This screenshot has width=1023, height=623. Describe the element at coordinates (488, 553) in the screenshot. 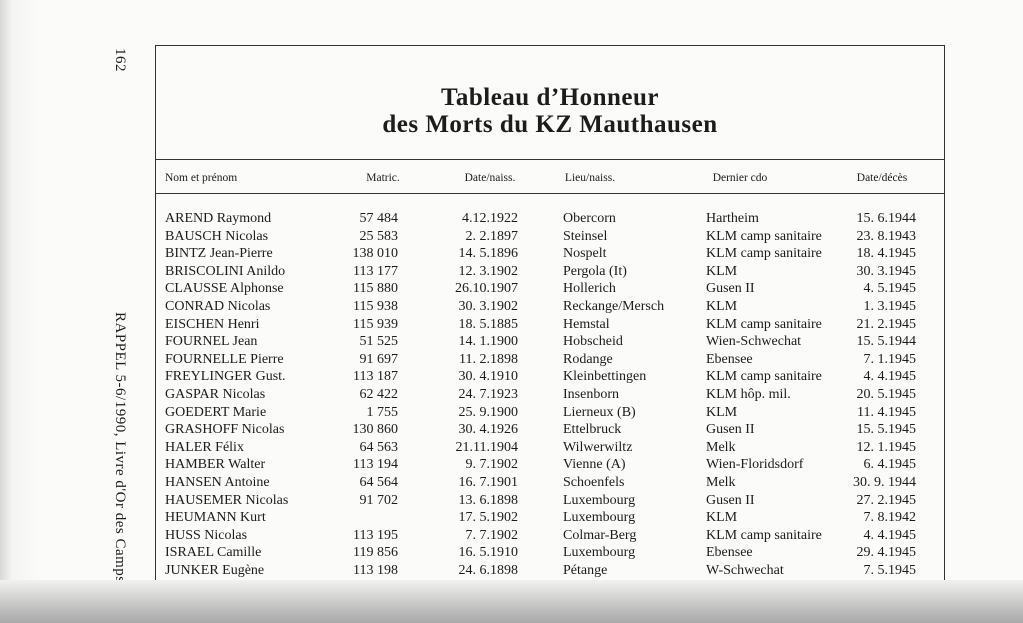

I see `birth-date-cell: 16. 5.1910` at that location.